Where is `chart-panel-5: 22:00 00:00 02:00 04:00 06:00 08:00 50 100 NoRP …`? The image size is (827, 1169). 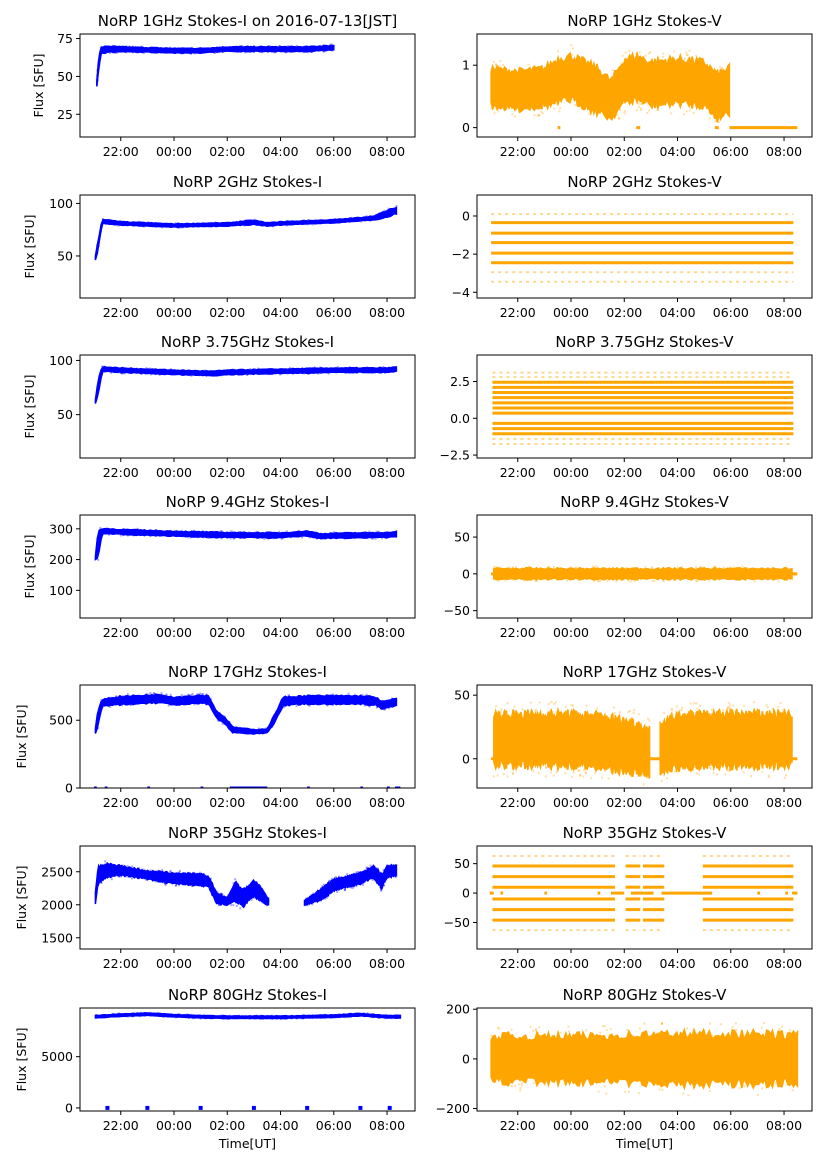
chart-panel-5: 22:00 00:00 02:00 04:00 06:00 08:00 50 100 NoRP … is located at coordinates (219, 406).